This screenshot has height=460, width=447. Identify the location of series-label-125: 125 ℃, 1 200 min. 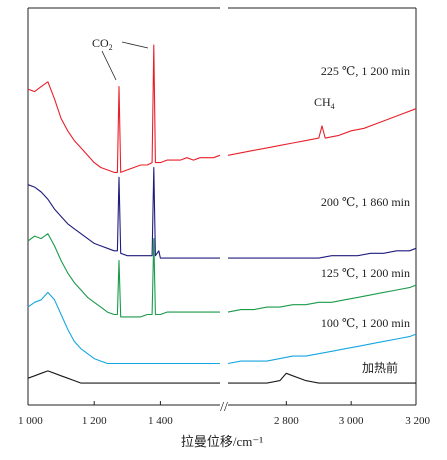
(365, 273).